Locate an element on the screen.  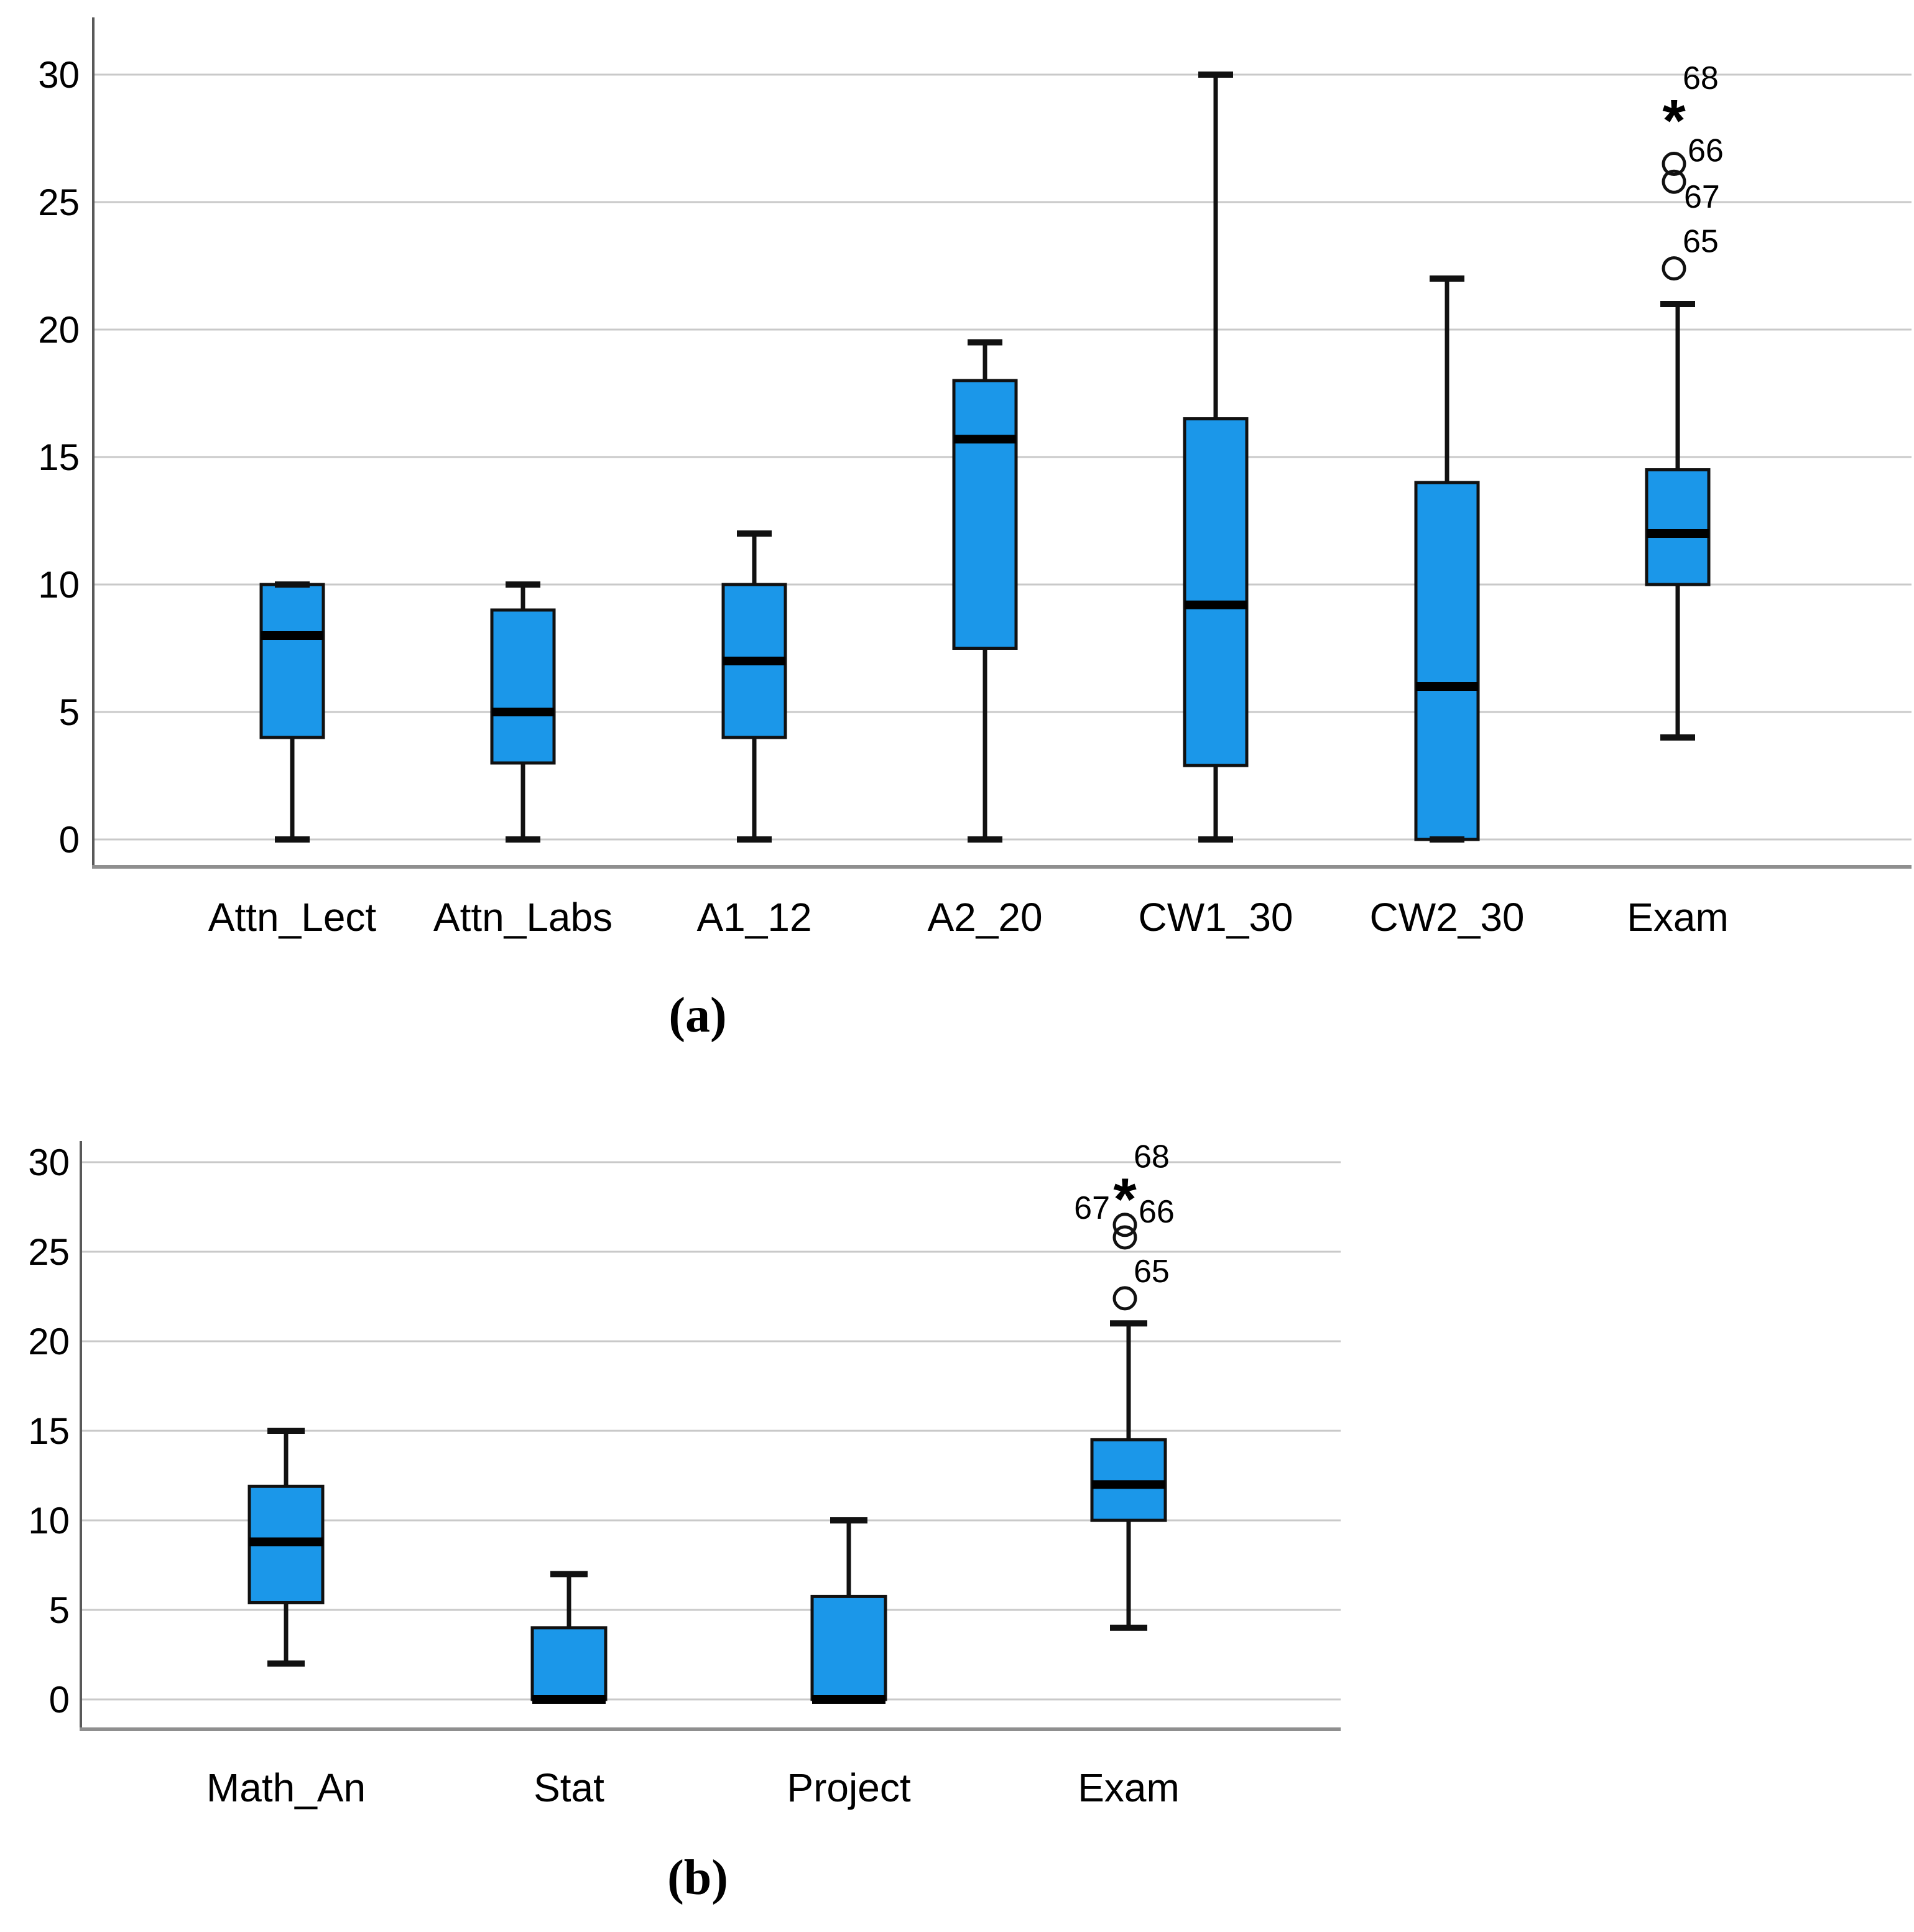
box-Project is located at coordinates (848, 1611).